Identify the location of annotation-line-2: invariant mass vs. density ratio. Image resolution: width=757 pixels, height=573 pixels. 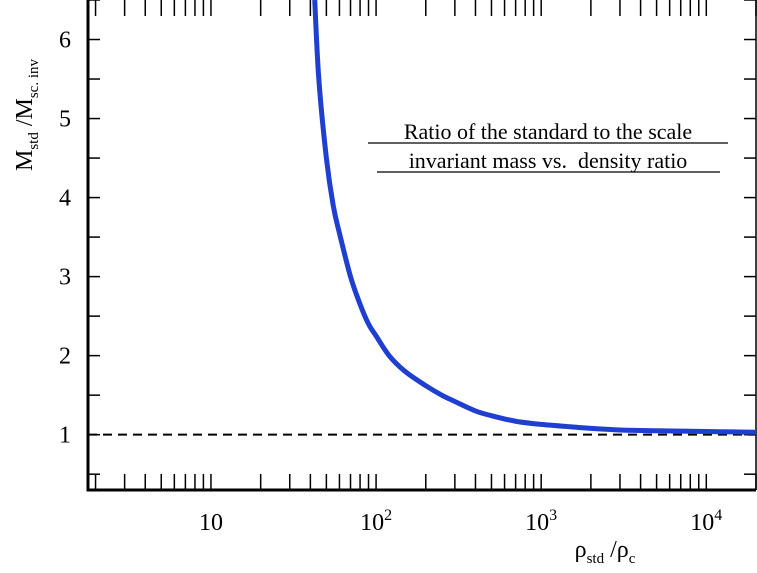
(548, 160).